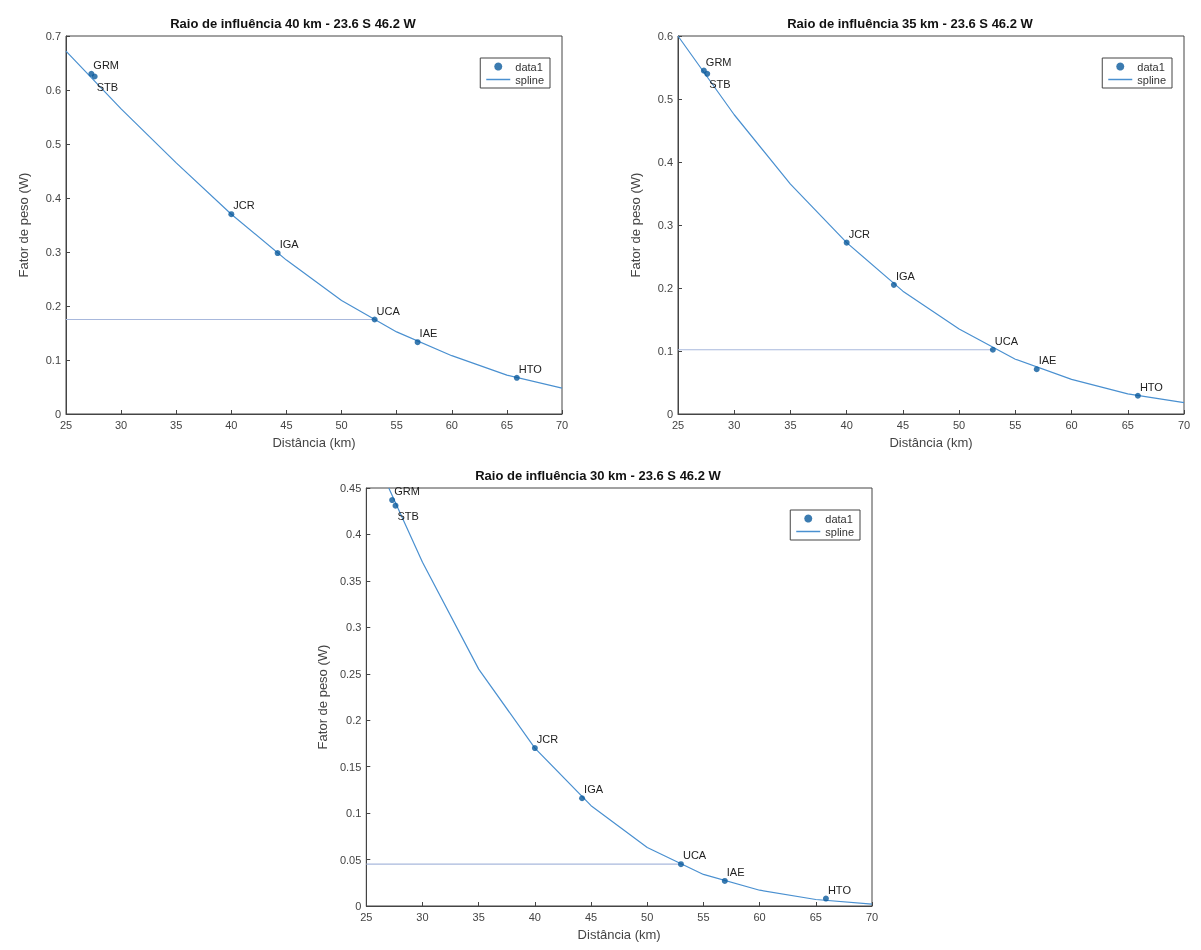 The width and height of the screenshot is (1201, 950). What do you see at coordinates (314, 219) in the screenshot?
I see `line-series` at bounding box center [314, 219].